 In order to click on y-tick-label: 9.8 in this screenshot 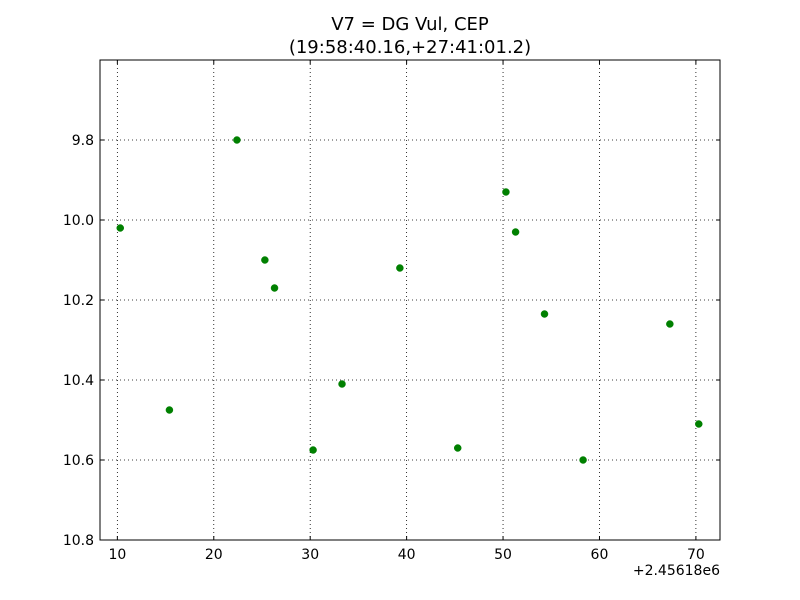, I will do `click(83, 141)`.